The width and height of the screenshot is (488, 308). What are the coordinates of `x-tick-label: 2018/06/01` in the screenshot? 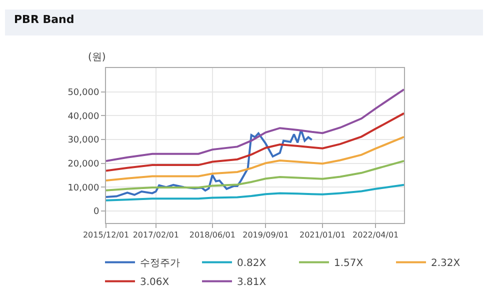 It's located at (212, 235).